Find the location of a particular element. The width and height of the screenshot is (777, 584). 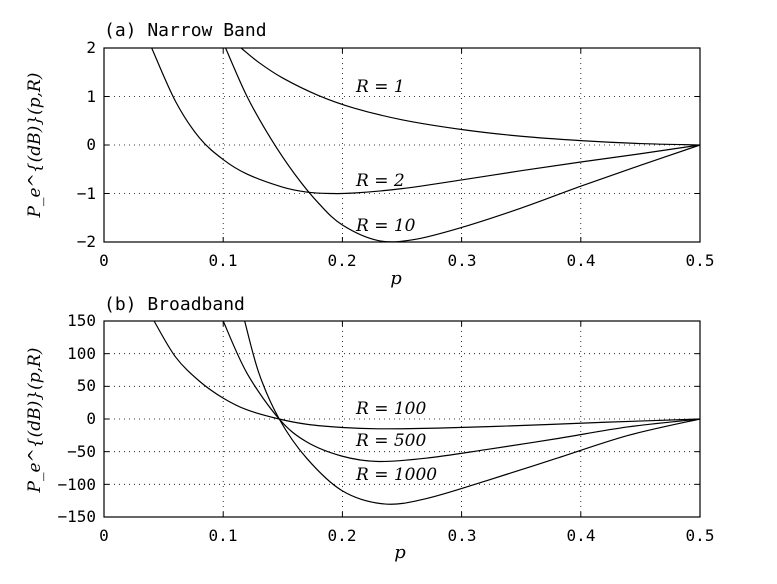

panel-a-xtick-label: 0.2 is located at coordinates (342, 260).